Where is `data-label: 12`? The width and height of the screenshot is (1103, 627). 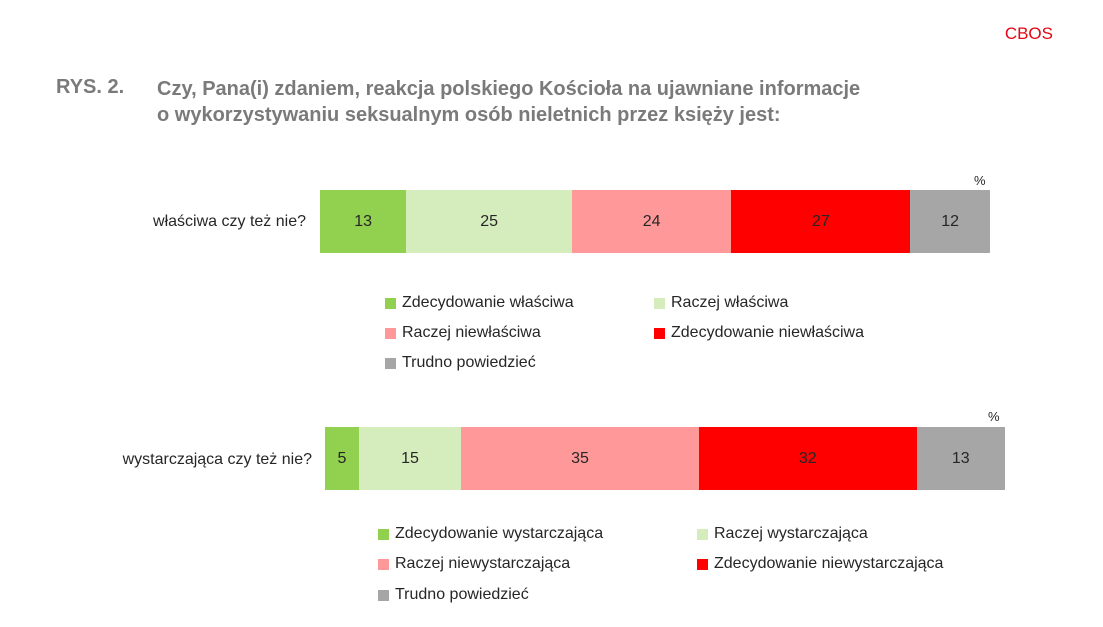
data-label: 12 is located at coordinates (950, 221).